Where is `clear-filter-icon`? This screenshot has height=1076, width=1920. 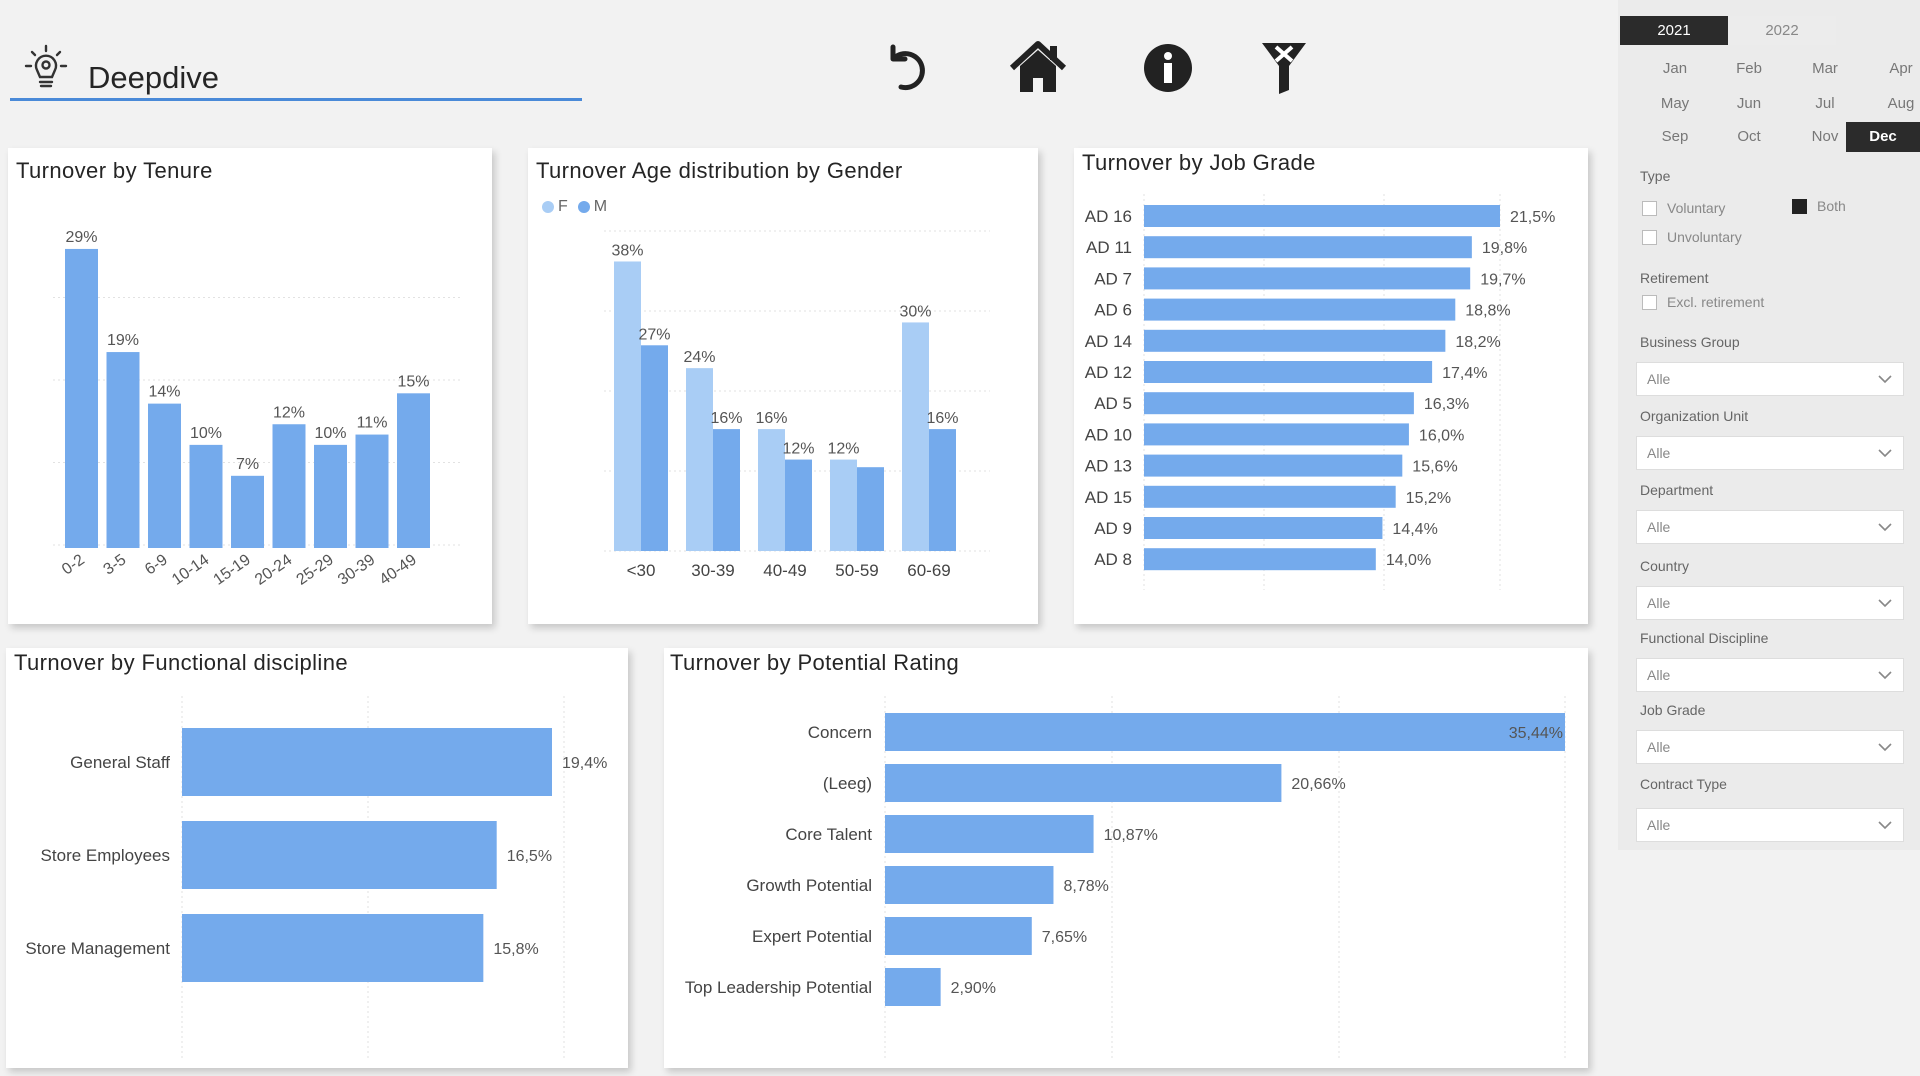 clear-filter-icon is located at coordinates (1284, 68).